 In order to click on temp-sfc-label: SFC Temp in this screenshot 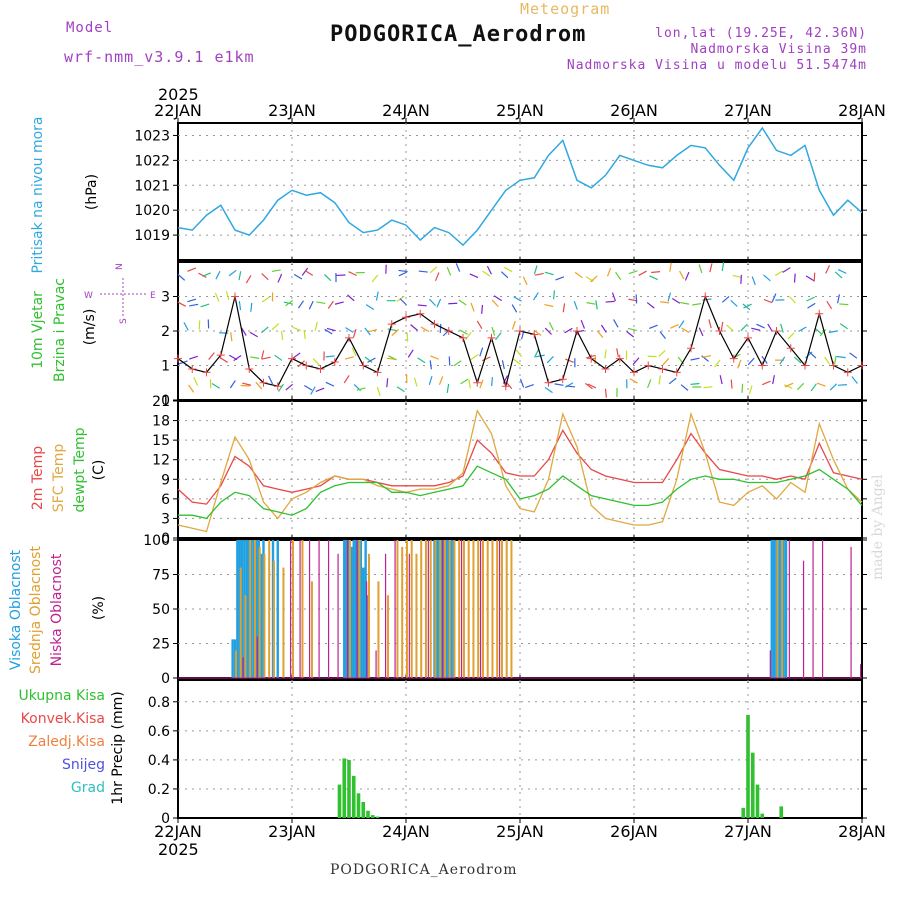, I will do `click(59, 478)`.